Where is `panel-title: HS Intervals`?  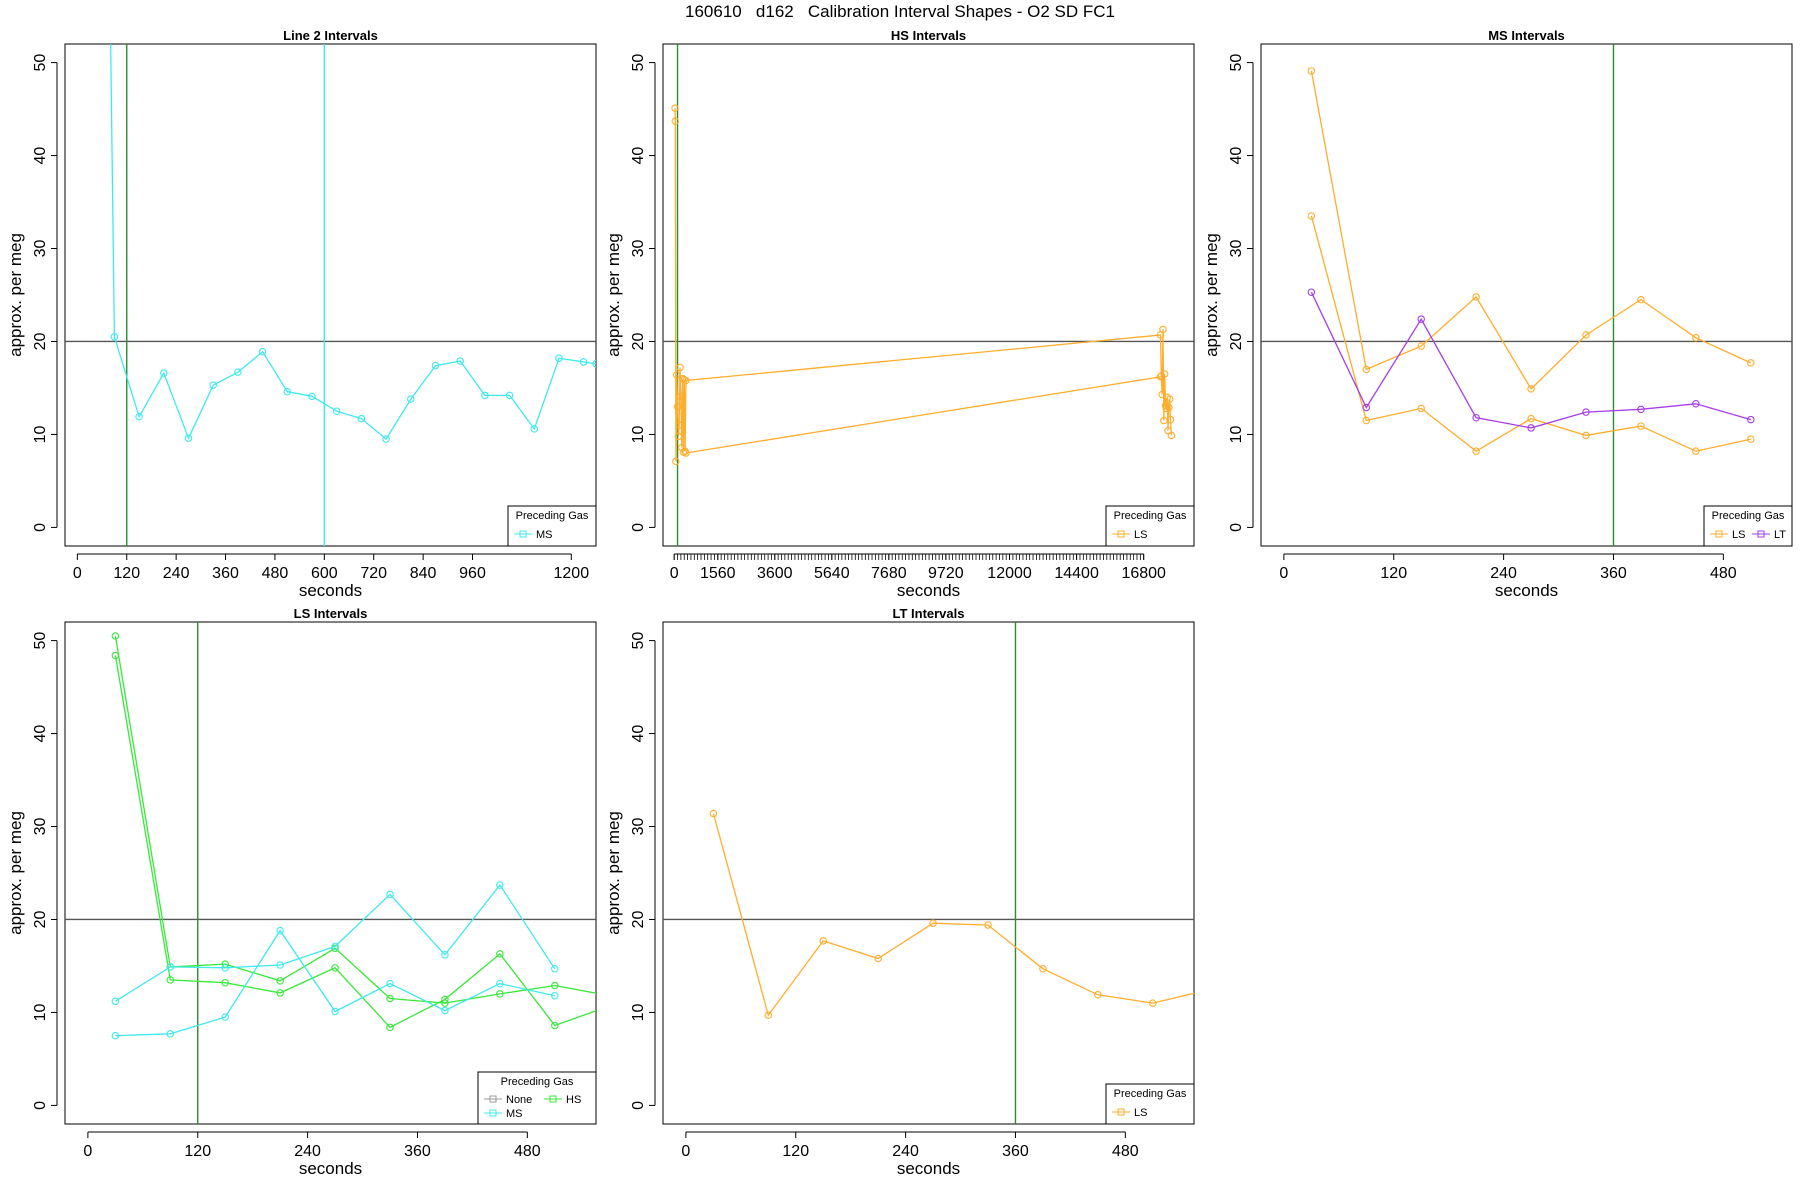
panel-title: HS Intervals is located at coordinates (928, 35).